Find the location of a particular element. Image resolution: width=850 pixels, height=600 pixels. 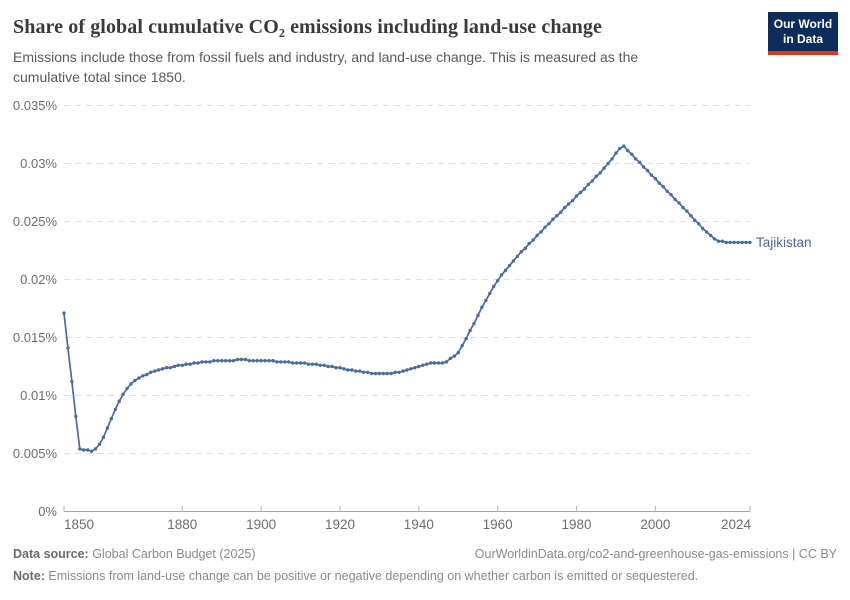

x-tick-label: 1940 is located at coordinates (419, 524).